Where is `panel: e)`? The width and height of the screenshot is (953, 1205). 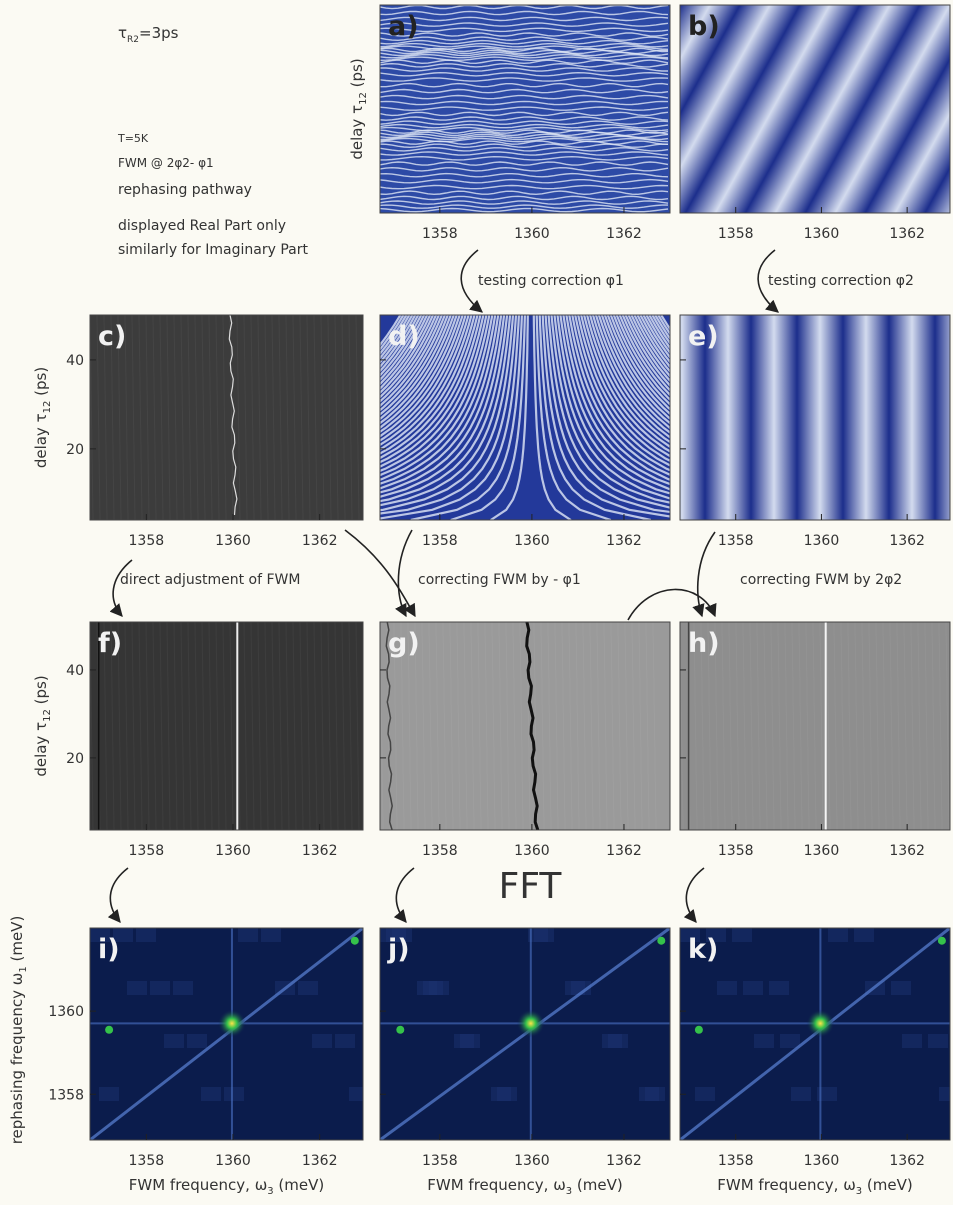
panel: e) is located at coordinates (815, 417).